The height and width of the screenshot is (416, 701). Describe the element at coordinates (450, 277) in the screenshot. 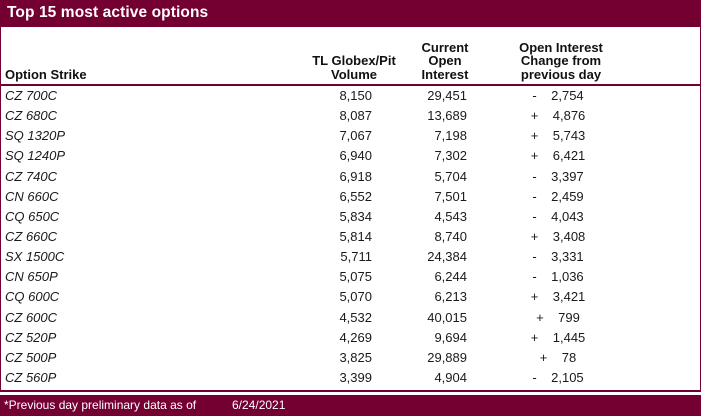

I see `open-interest-cell: 6,244` at that location.